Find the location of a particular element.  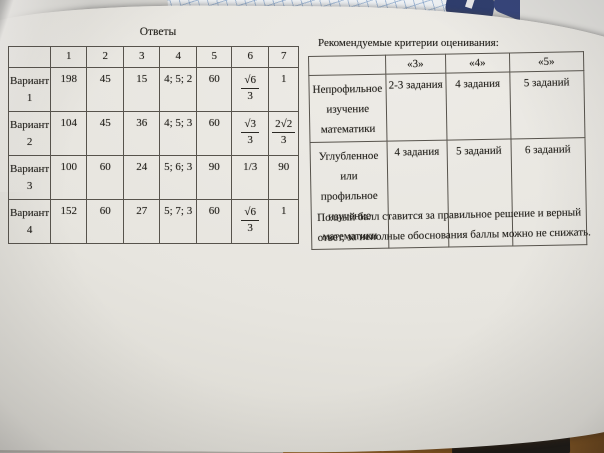

answer-cell: 27 is located at coordinates (142, 221).